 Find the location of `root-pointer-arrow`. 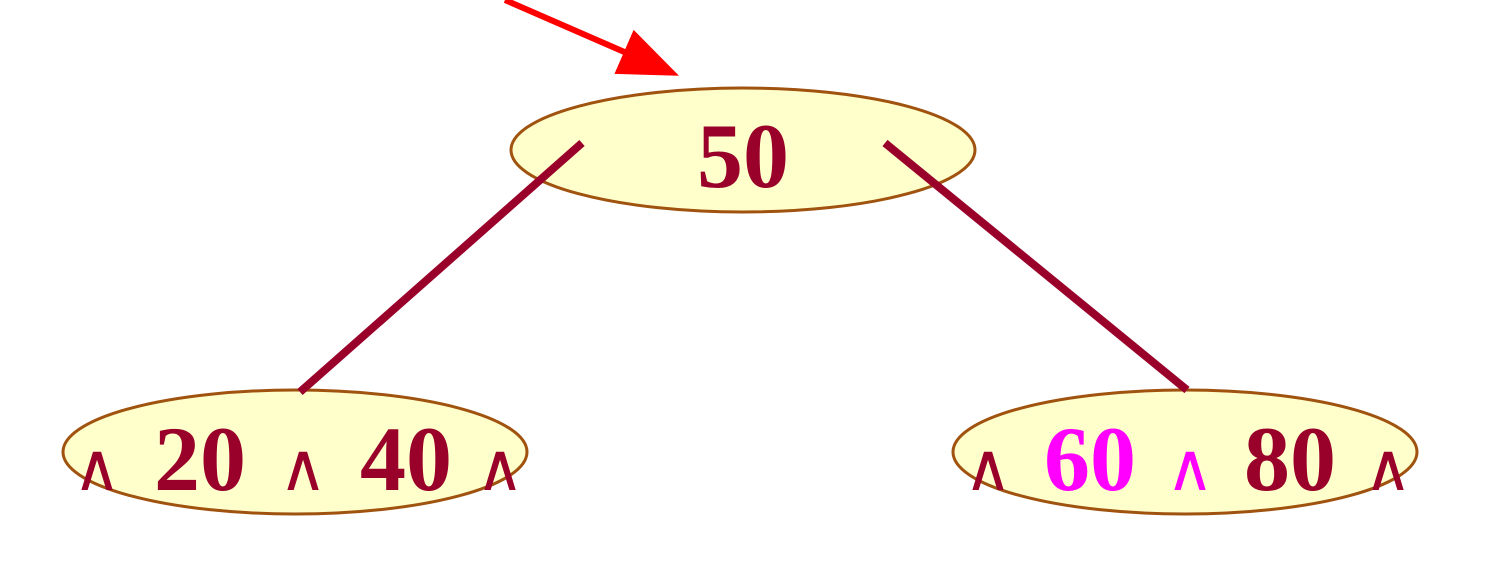

root-pointer-arrow is located at coordinates (591, 38).